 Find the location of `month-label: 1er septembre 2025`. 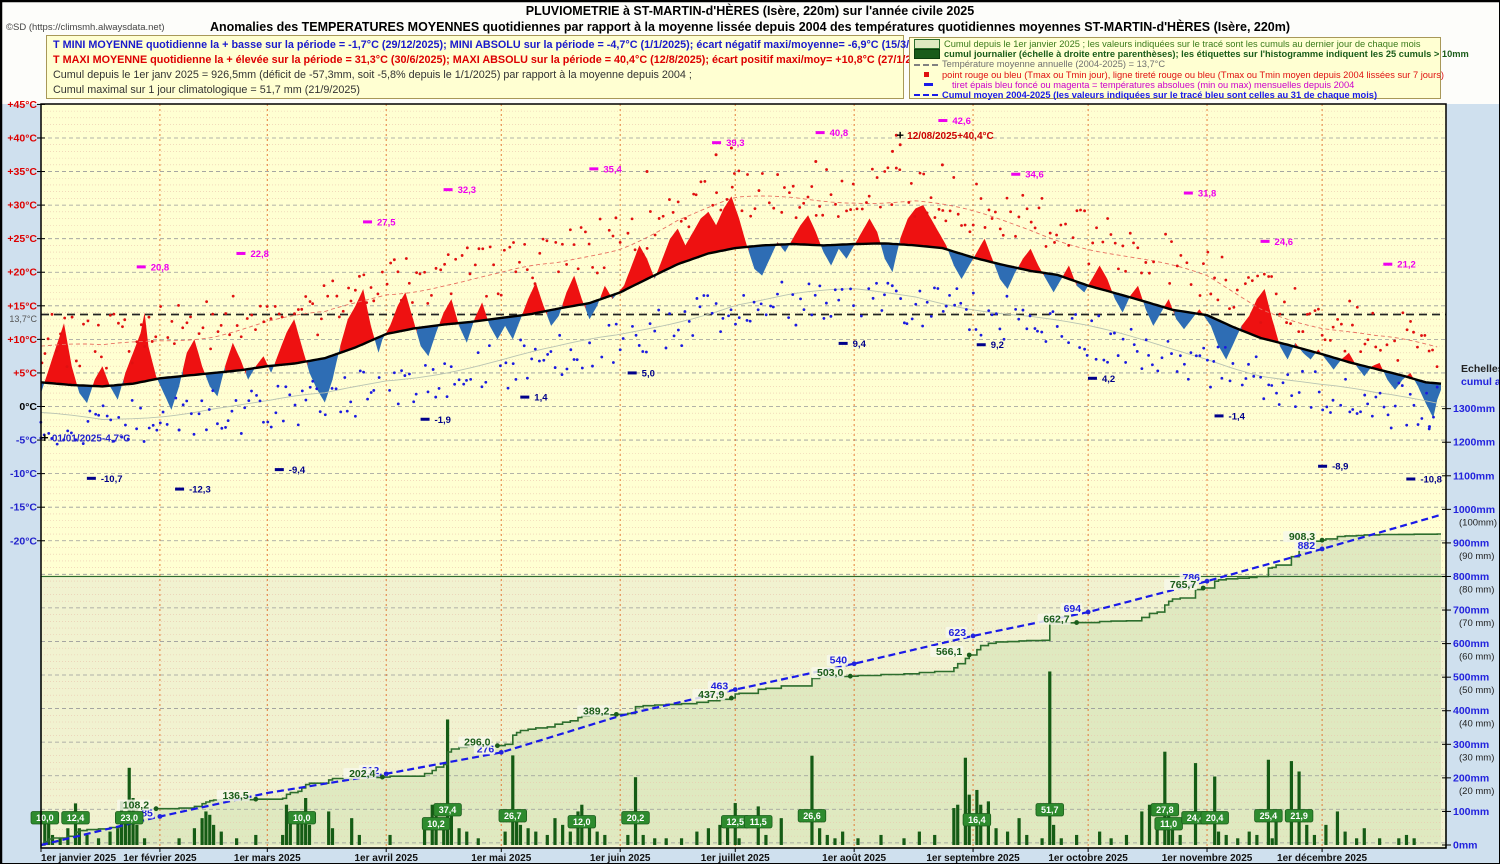

month-label: 1er septembre 2025 is located at coordinates (973, 858).